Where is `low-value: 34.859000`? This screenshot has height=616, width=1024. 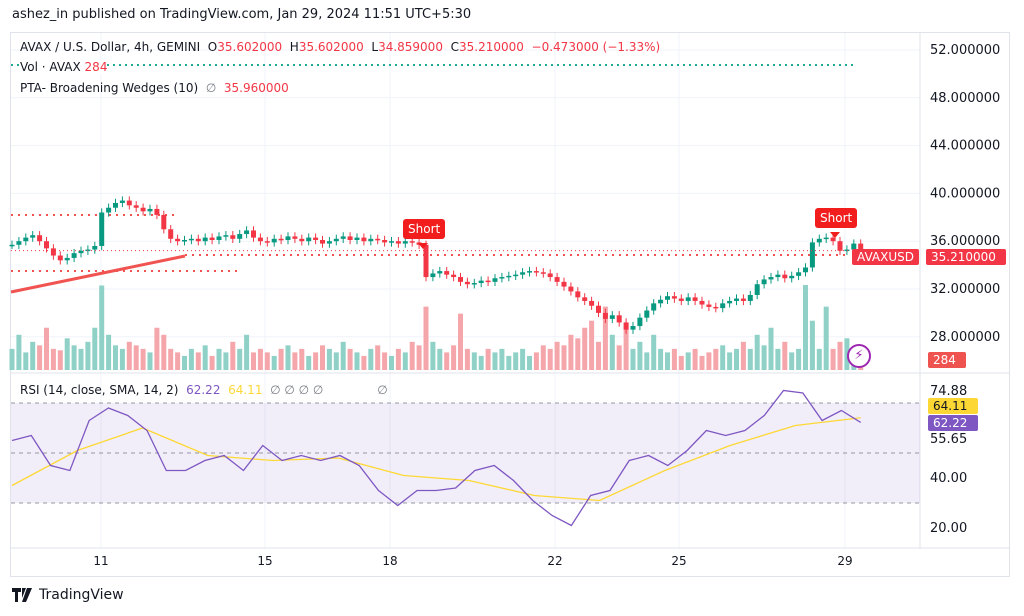
low-value: 34.859000 is located at coordinates (410, 47).